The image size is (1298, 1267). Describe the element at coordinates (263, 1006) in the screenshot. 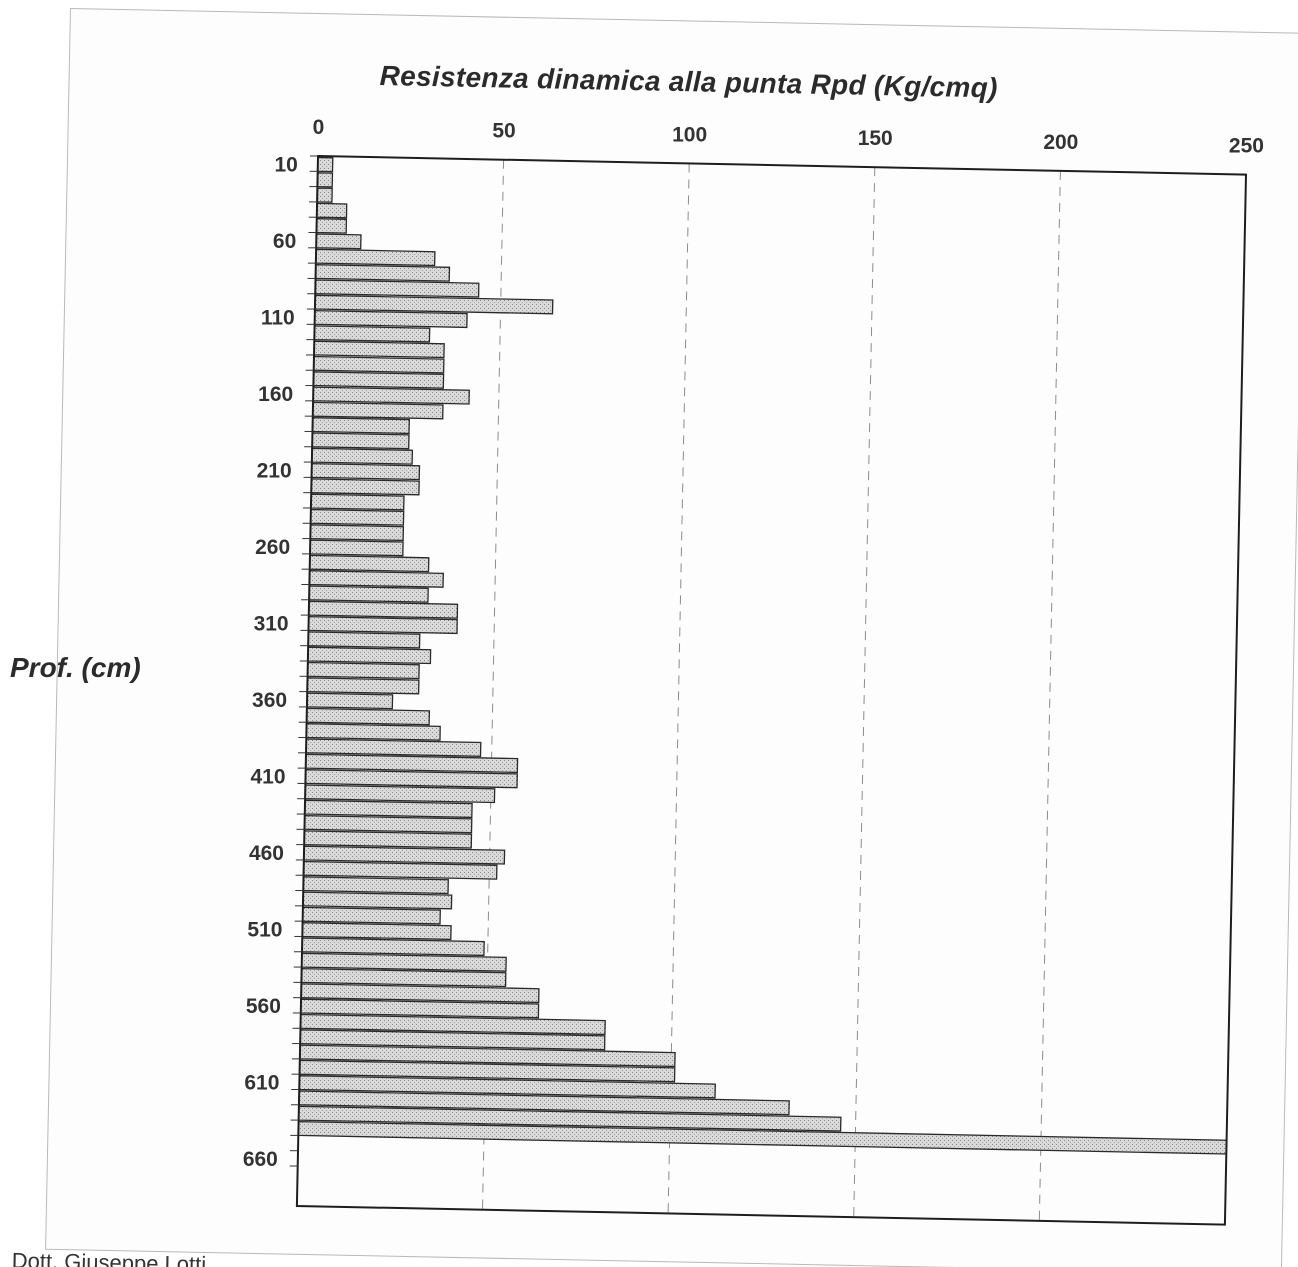

I see `y-tick-label: 560` at that location.